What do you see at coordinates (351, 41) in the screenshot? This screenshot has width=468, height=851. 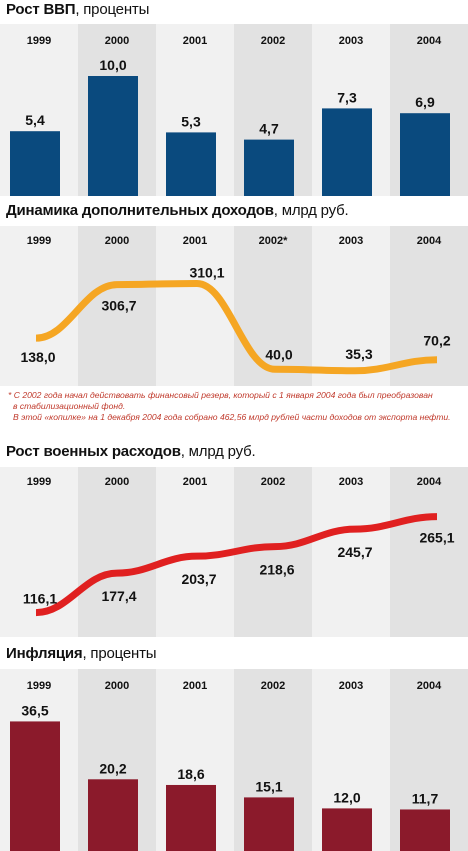 I see `gdp-year-label: 2003` at bounding box center [351, 41].